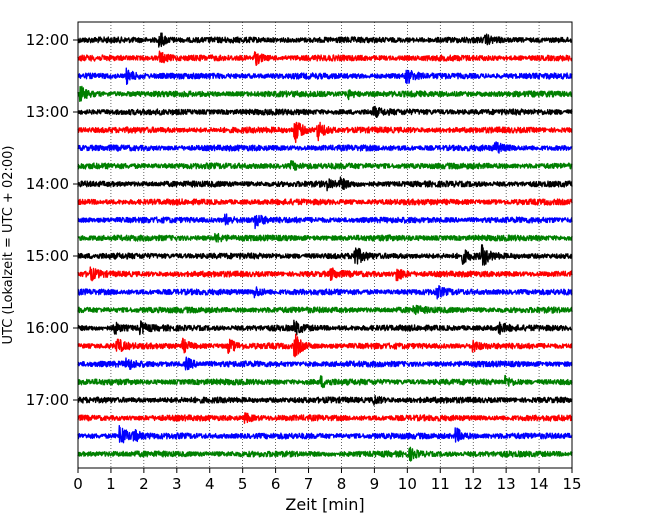  I want to click on x-tick-label: 1, so click(111, 484).